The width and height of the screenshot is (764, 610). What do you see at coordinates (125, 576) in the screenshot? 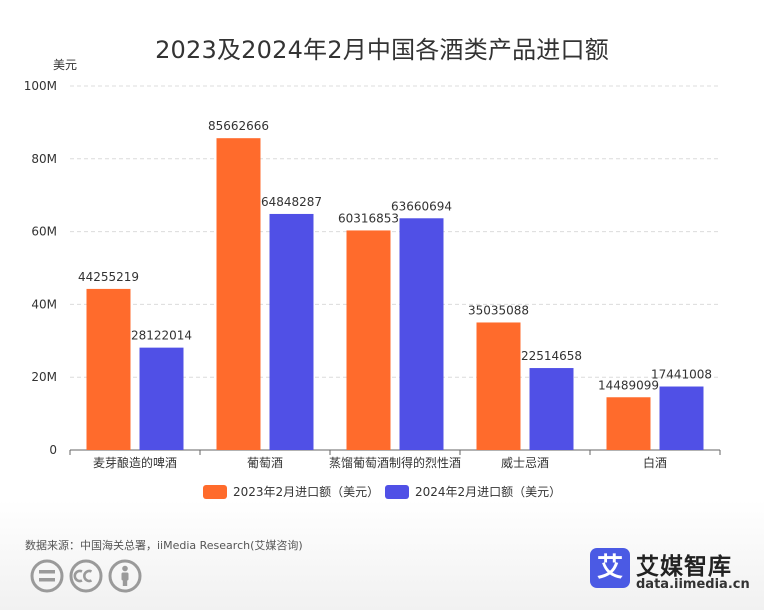
I see `person-icon` at bounding box center [125, 576].